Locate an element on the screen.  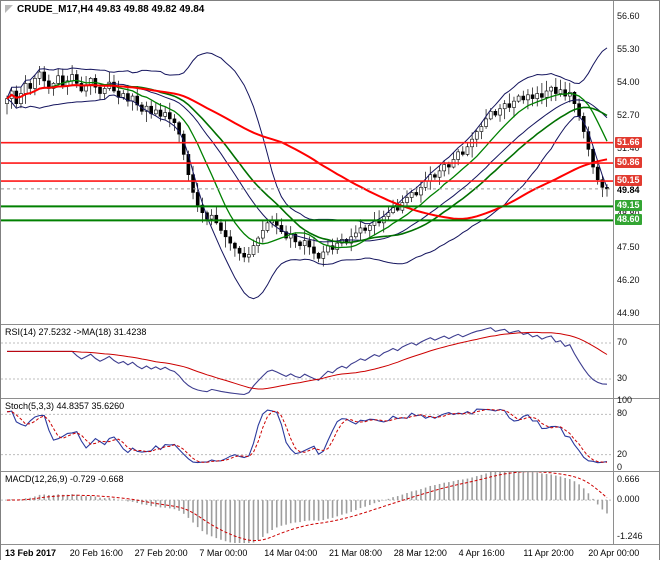
axis-tick-label: 56.60 is located at coordinates (628, 16).